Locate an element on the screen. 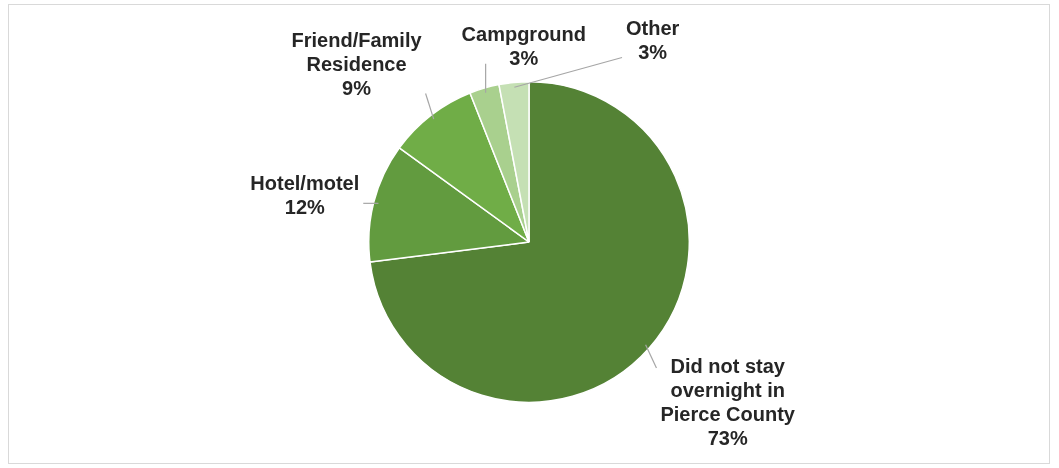 This screenshot has height=468, width=1059. slice-label: Did not stay overnight in Pierce County is located at coordinates (728, 390).